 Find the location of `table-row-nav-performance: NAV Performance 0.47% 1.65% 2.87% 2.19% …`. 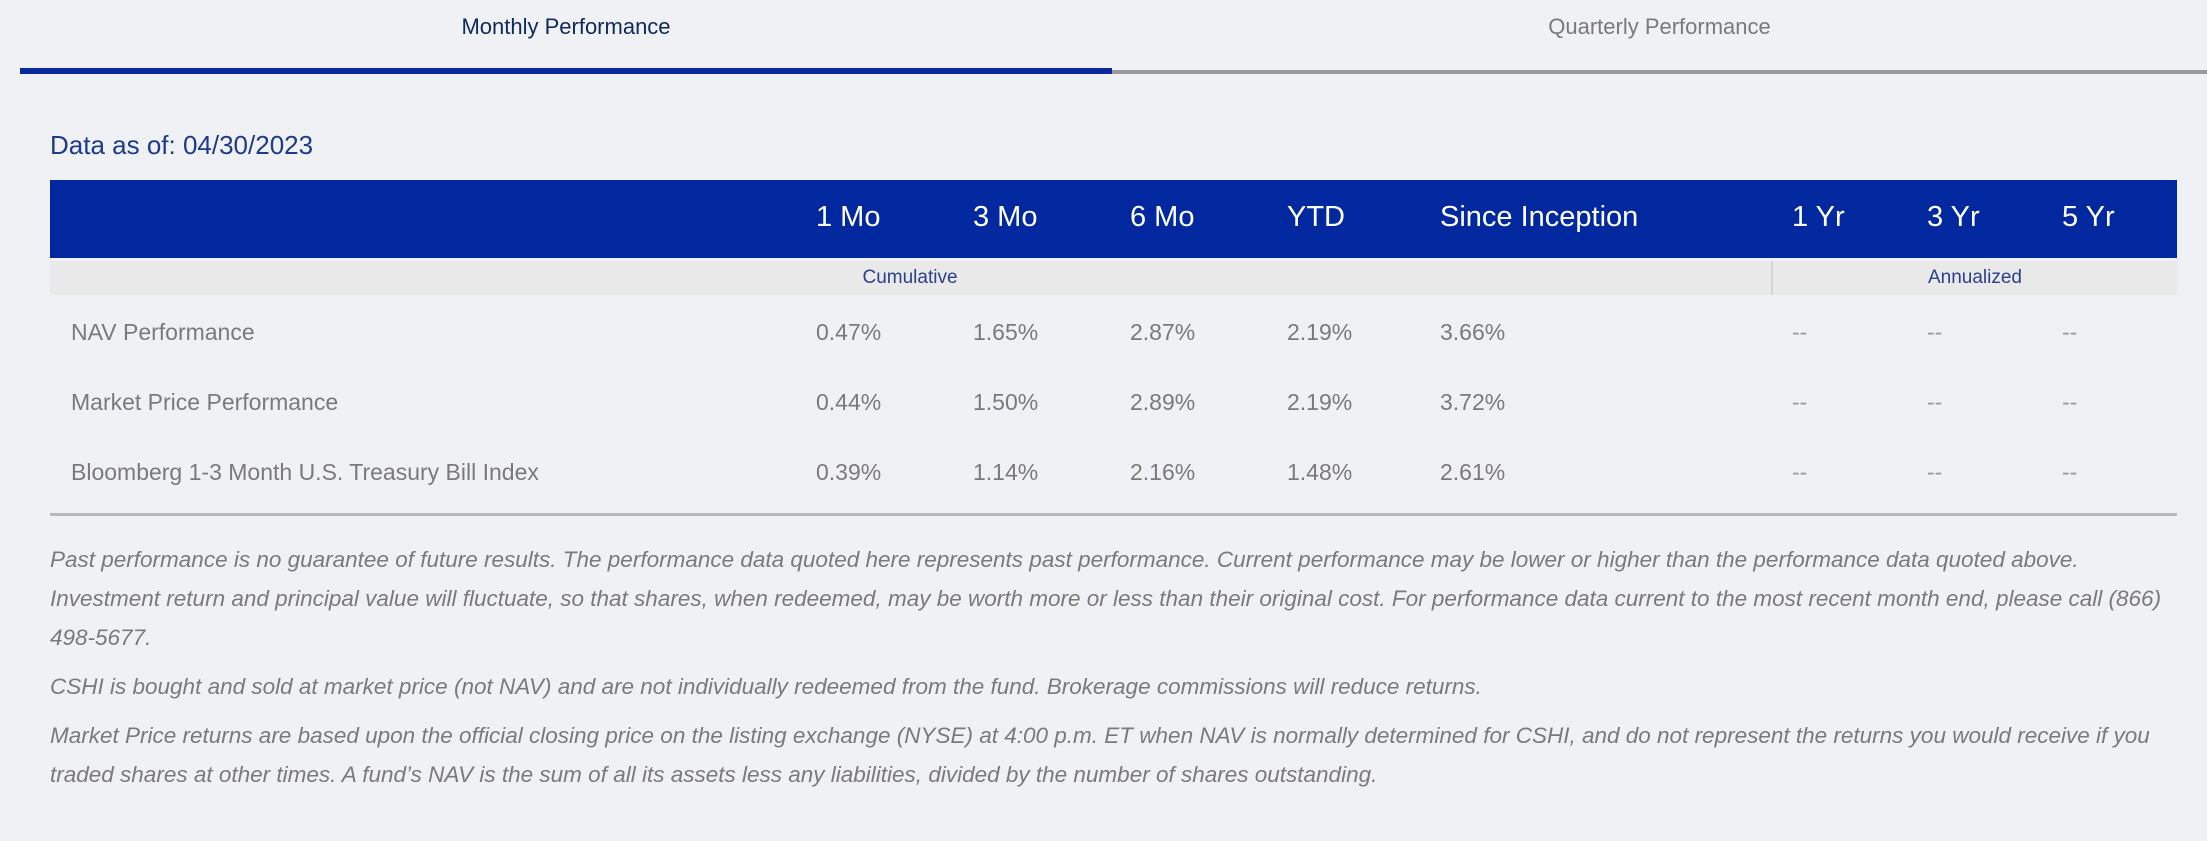

table-row-nav-performance: NAV Performance 0.47% 1.65% 2.87% 2.19% … is located at coordinates (1113, 330).